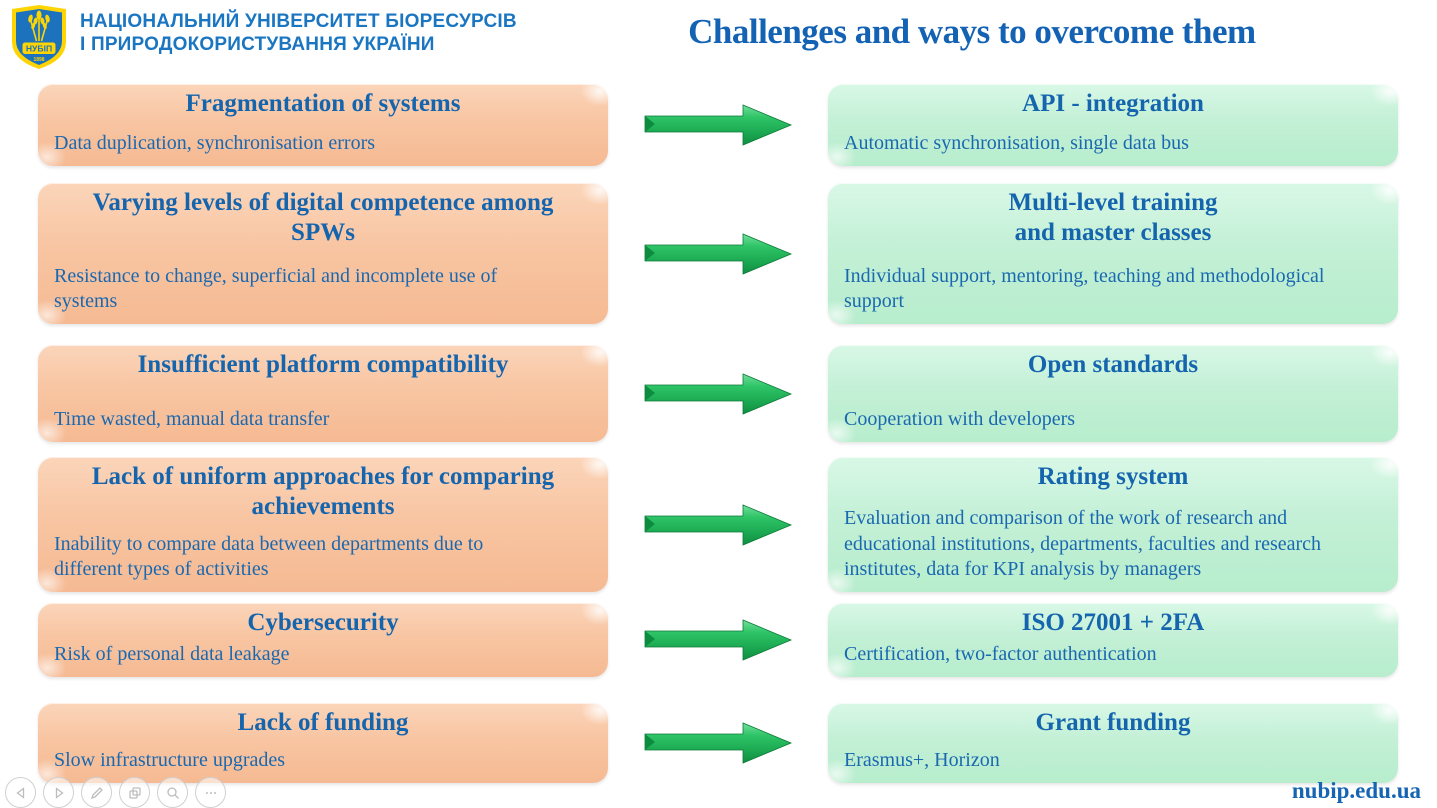  Describe the element at coordinates (1356, 790) in the screenshot. I see `website-link: nubip.edu.ua` at that location.